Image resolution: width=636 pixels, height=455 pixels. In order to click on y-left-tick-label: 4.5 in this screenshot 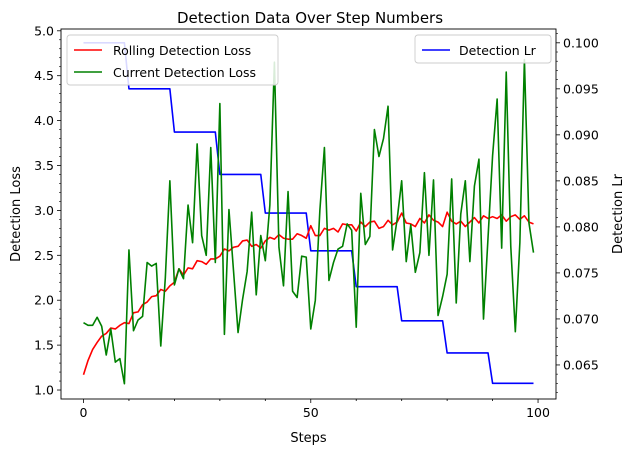, I will do `click(44, 75)`.